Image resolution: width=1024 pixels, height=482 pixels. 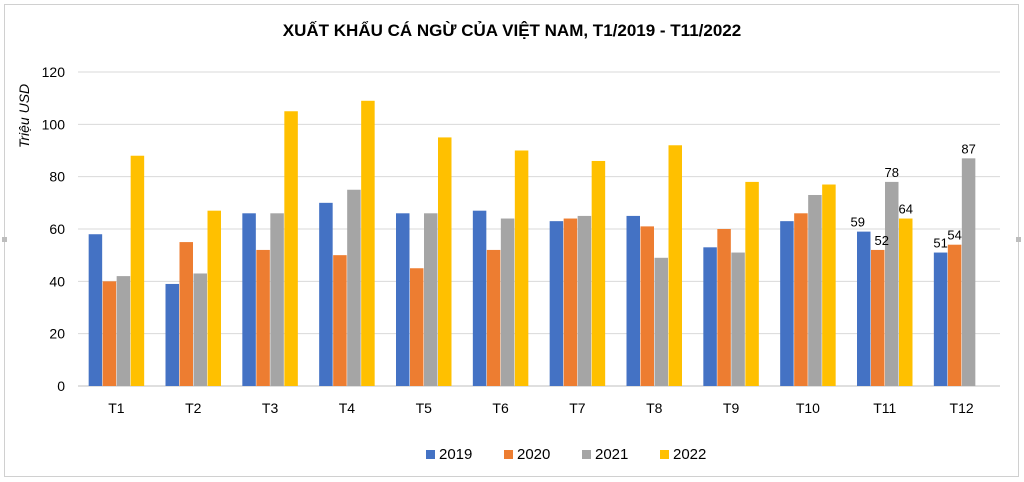 What do you see at coordinates (214, 298) in the screenshot?
I see `bar-T2-2022` at bounding box center [214, 298].